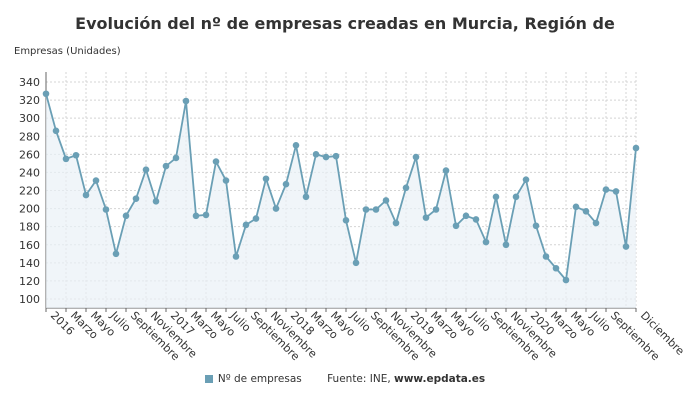  Describe the element at coordinates (29, 281) in the screenshot. I see `y-tick-label: 120` at that location.